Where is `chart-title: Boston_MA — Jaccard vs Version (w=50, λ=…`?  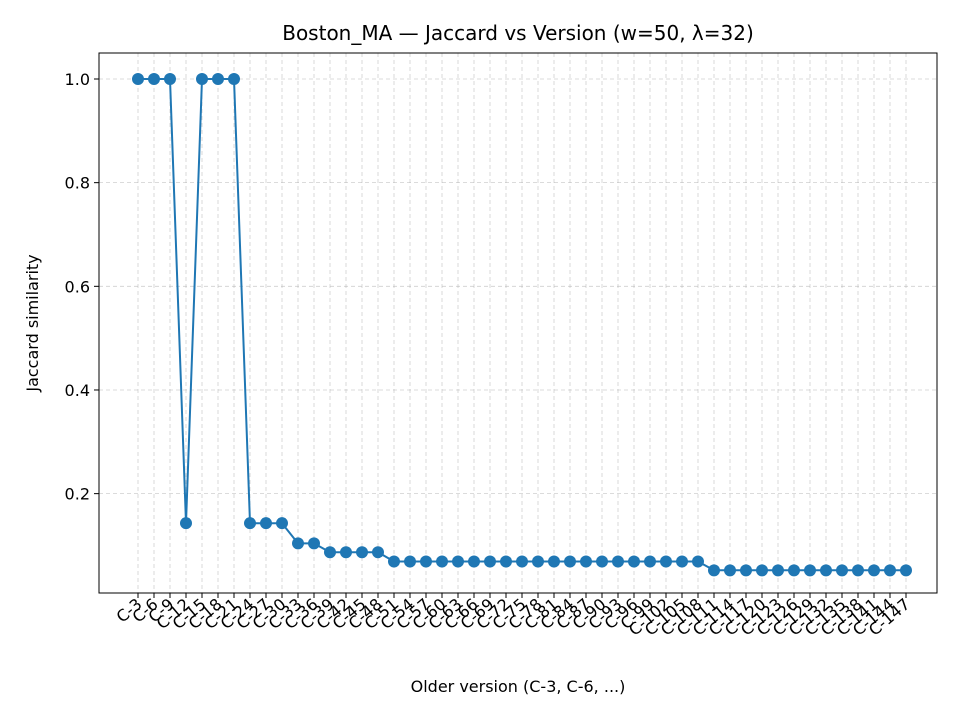
chart-title: Boston_MA — Jaccard vs Version (w=50, λ=… is located at coordinates (518, 33).